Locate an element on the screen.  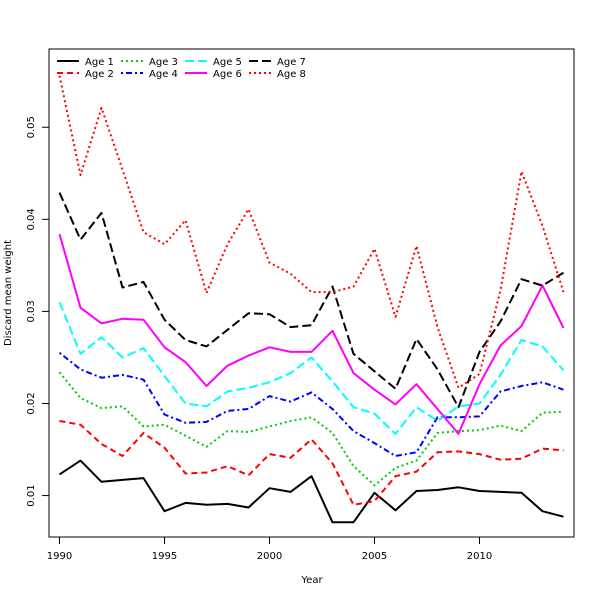
x-tick-label: 1995 is located at coordinates (164, 556).